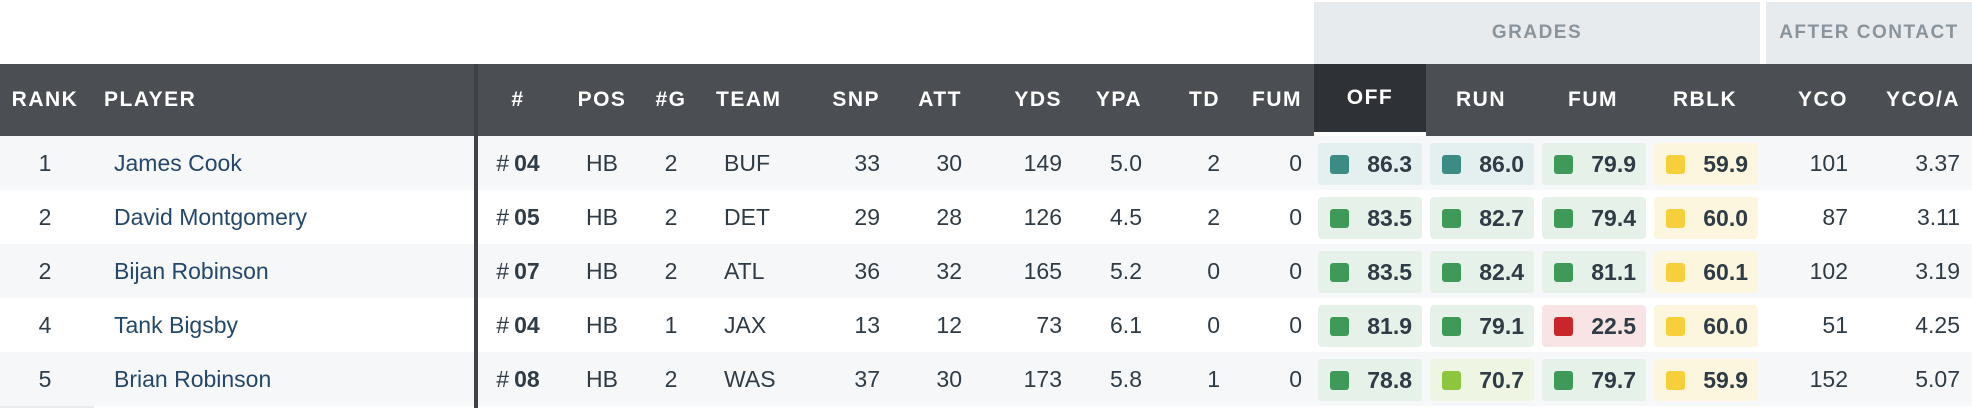 The image size is (1972, 408). Describe the element at coordinates (518, 163) in the screenshot. I see `jersey-number: #04` at that location.